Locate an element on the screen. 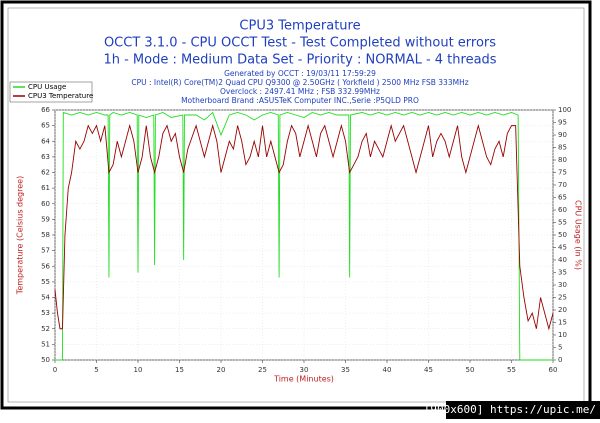  x-tick-label: 45 is located at coordinates (428, 370).